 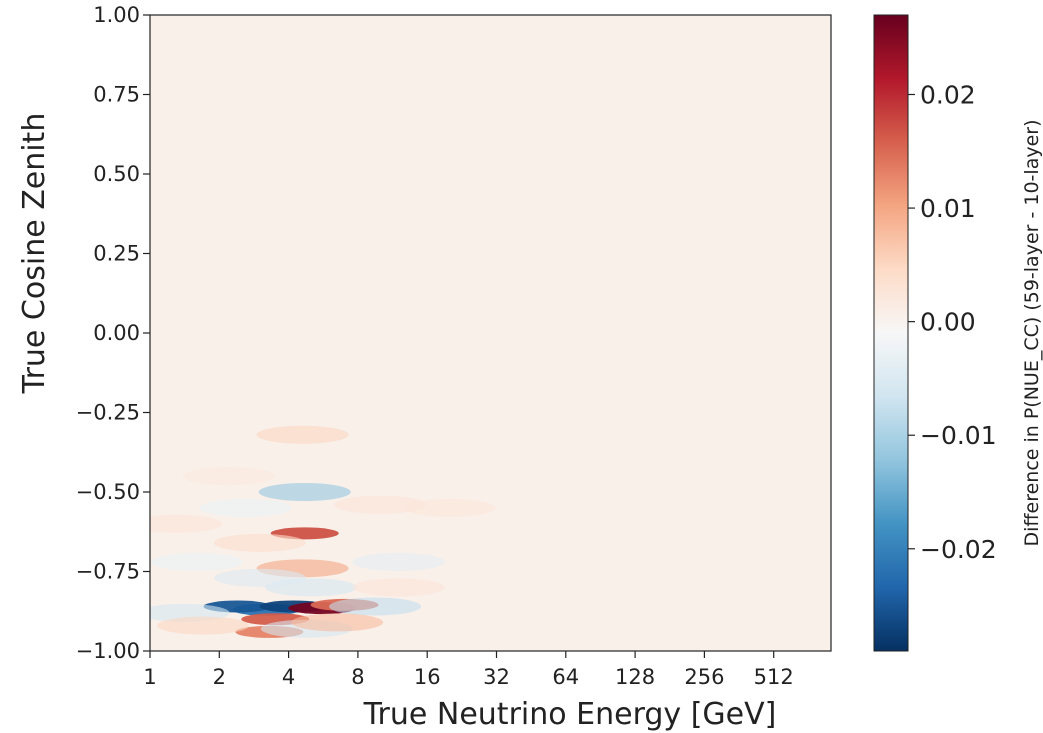 What do you see at coordinates (116, 15) in the screenshot?
I see `y-tick-label: 1.00` at bounding box center [116, 15].